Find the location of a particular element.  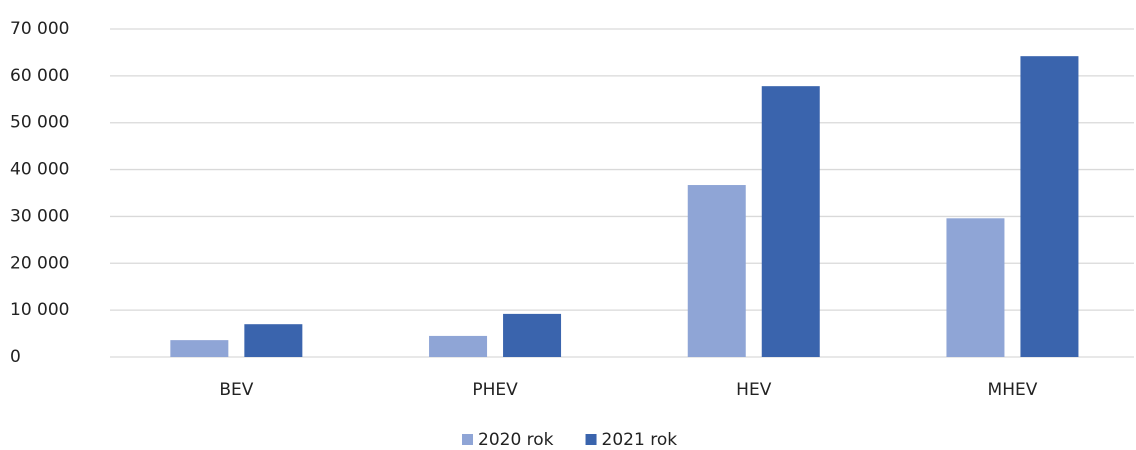

legend-label: 2020 rok is located at coordinates (516, 440).